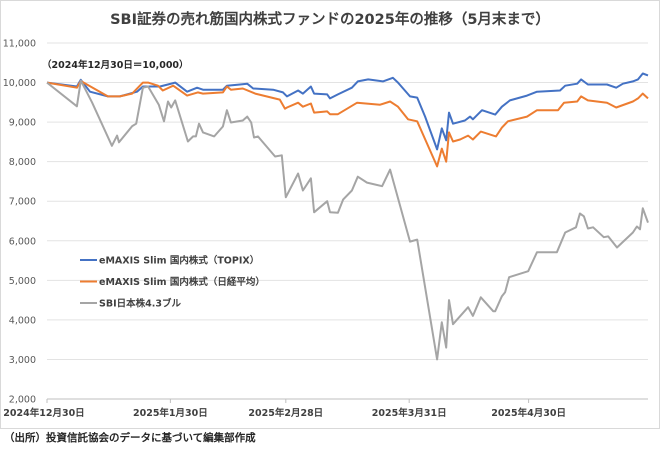 The image size is (660, 449). Describe the element at coordinates (22, 400) in the screenshot. I see `y-tick-label: 2,000` at that location.